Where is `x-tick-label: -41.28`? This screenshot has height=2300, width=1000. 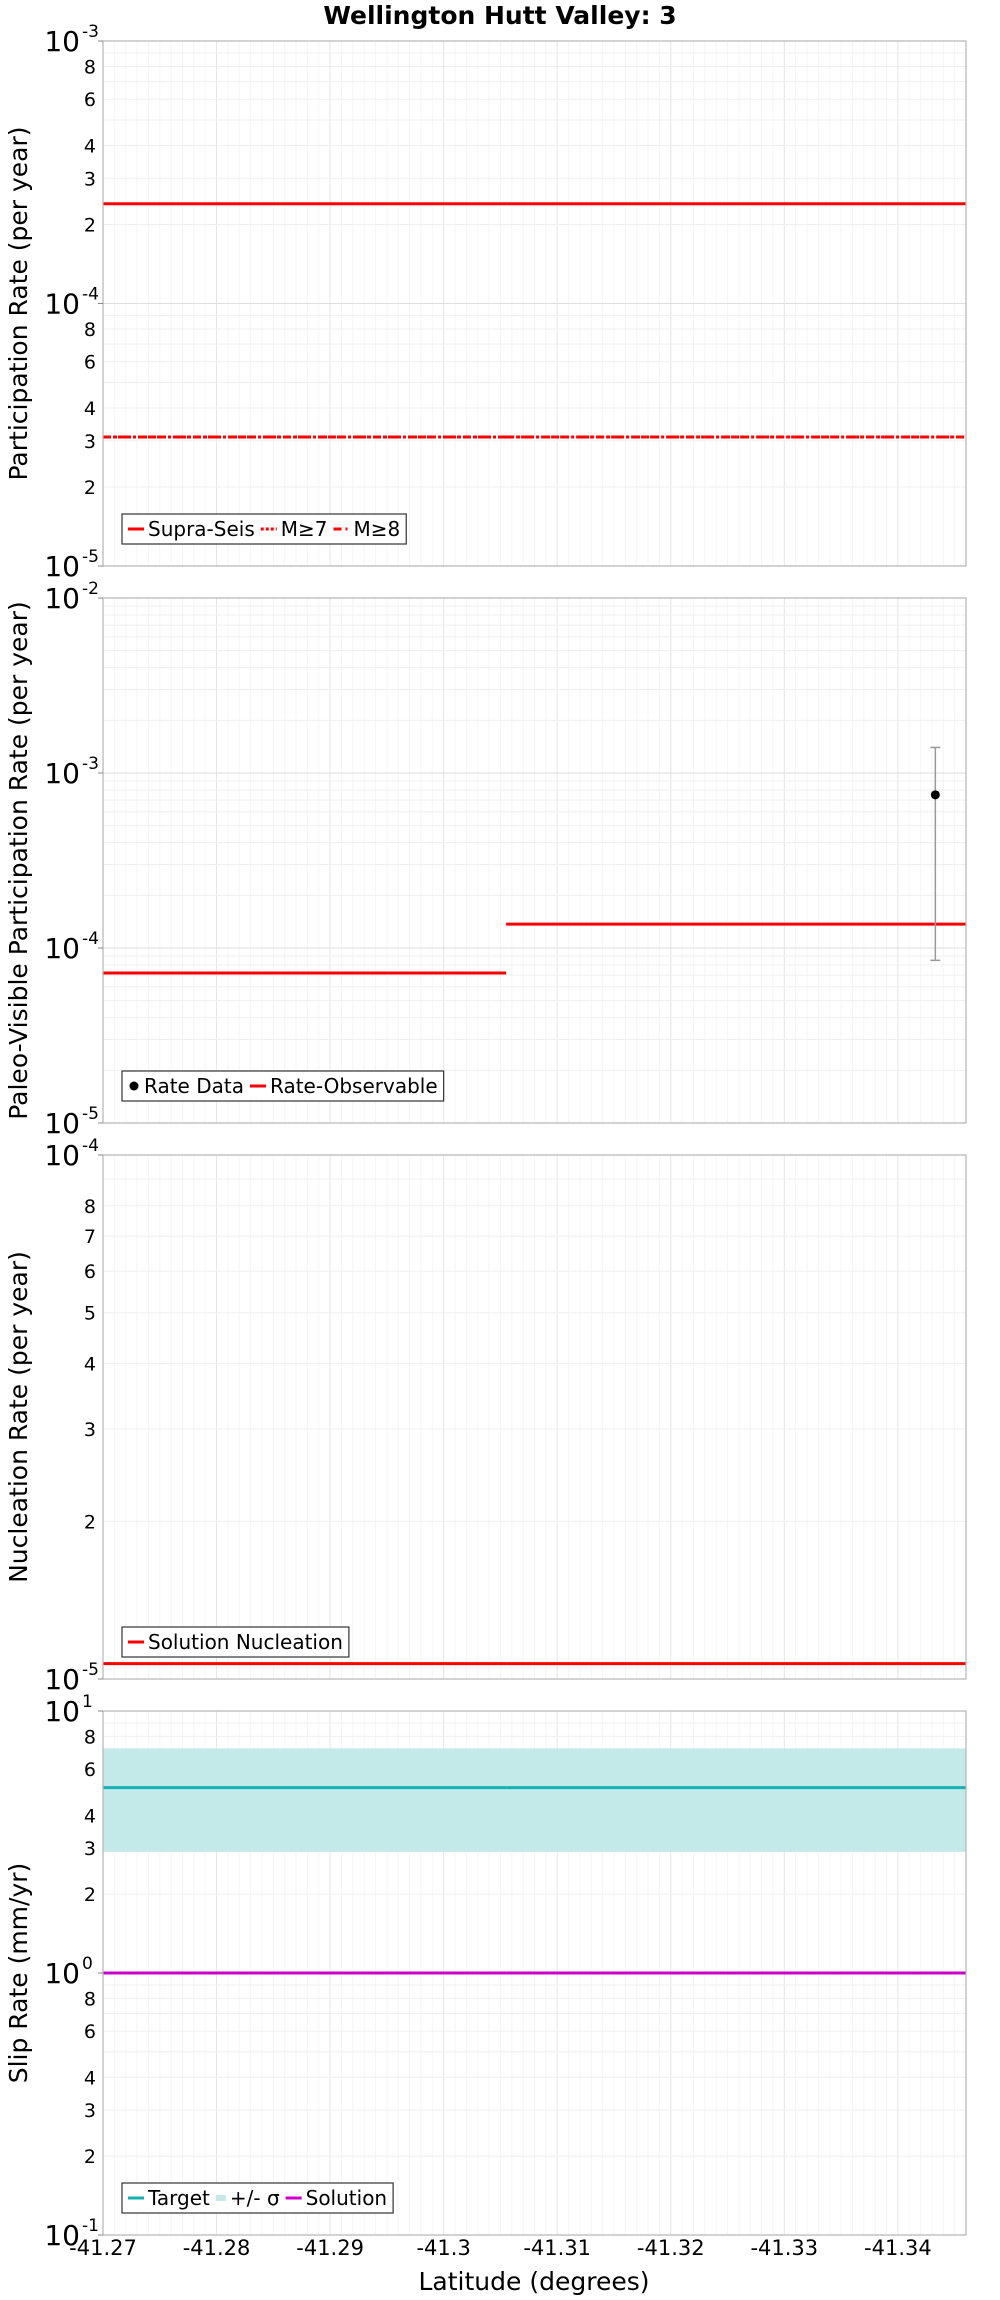
x-tick-label: -41.28 is located at coordinates (217, 2248).